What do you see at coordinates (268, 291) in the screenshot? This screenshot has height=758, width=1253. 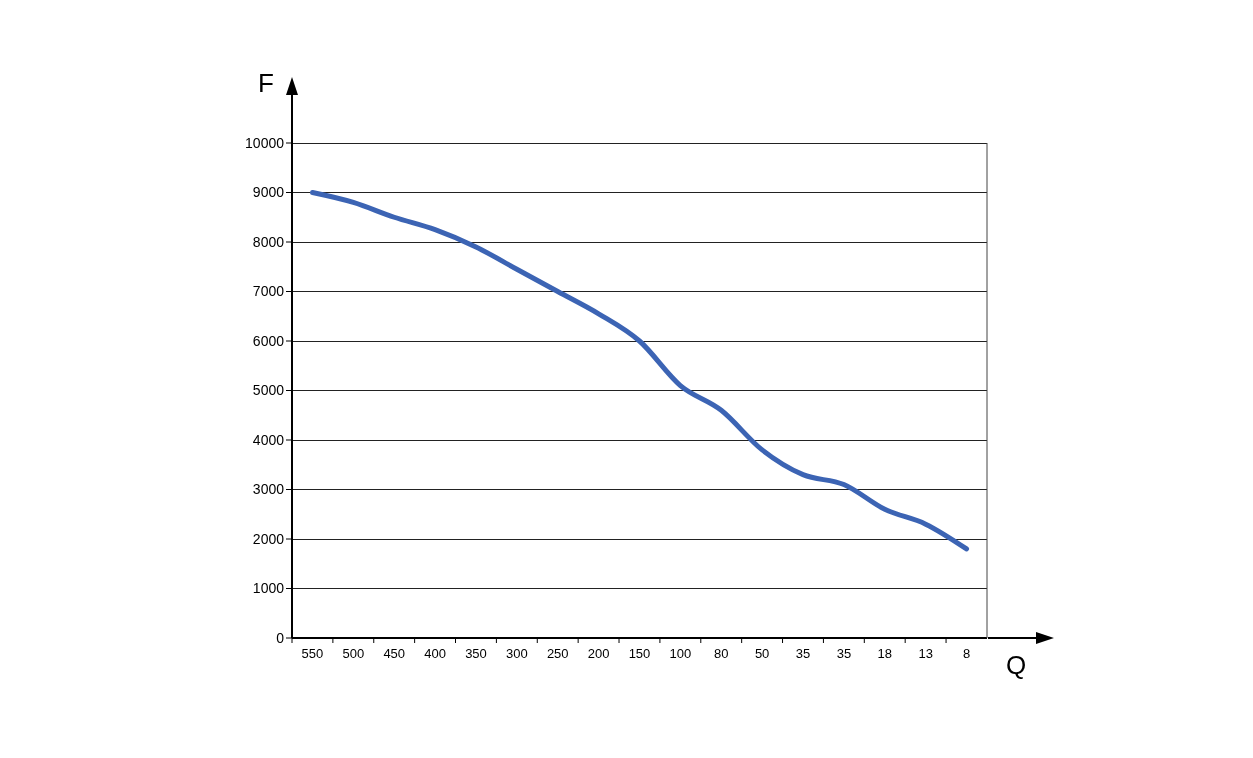 I see `y-tick-label: 7000` at bounding box center [268, 291].